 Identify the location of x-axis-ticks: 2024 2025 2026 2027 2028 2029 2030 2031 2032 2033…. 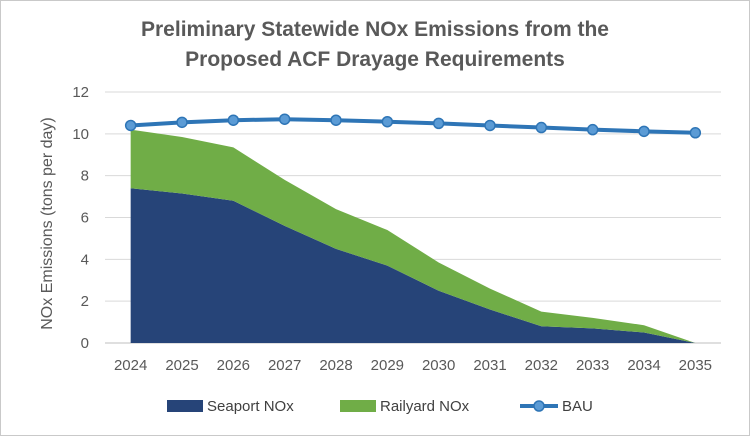
(413, 365).